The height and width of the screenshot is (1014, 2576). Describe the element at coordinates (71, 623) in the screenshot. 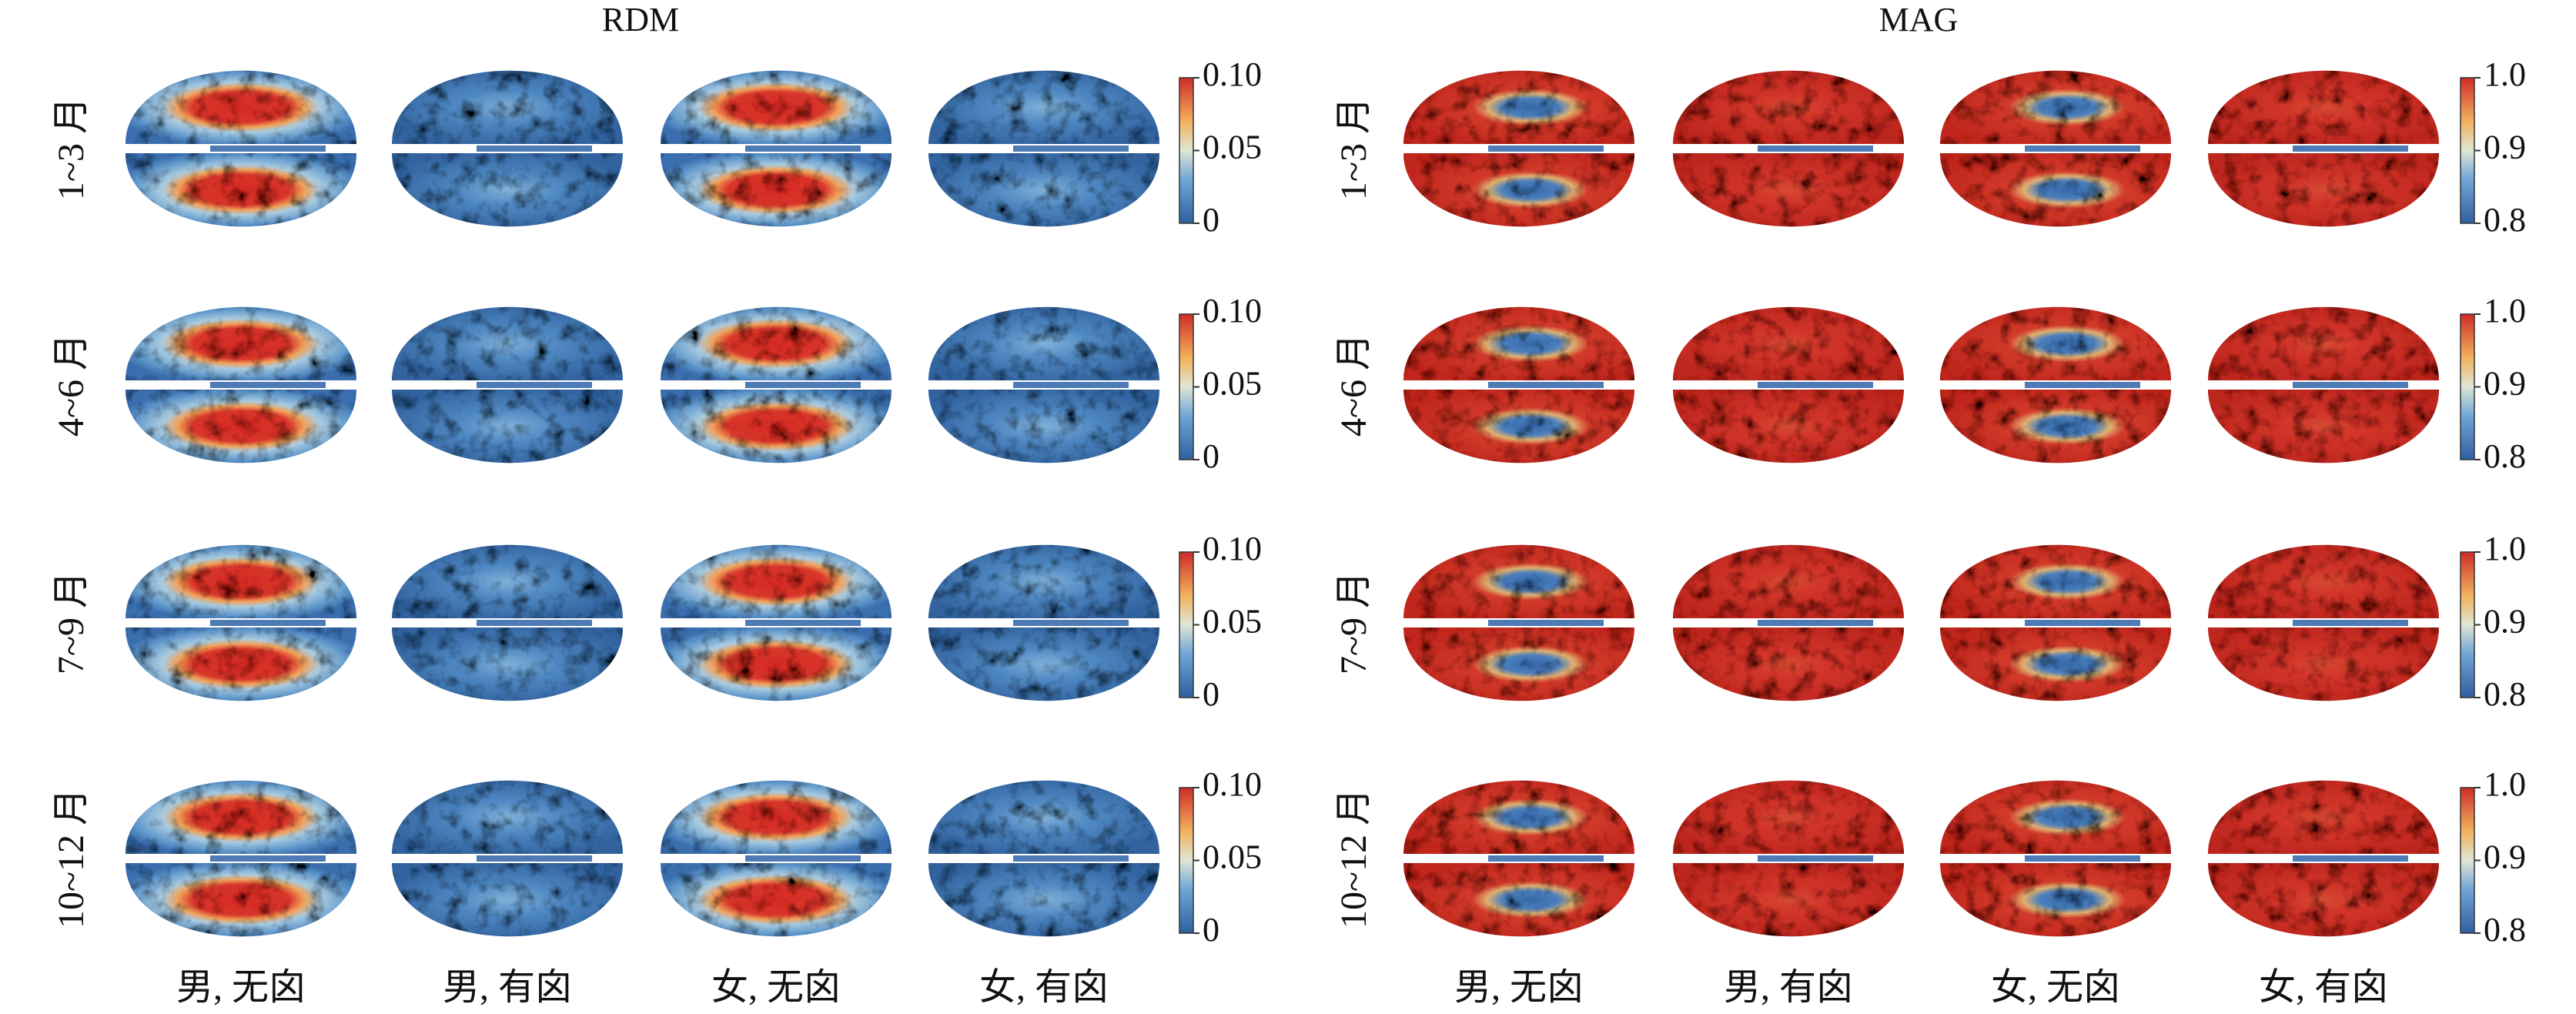

I see `row-label: 7~9 月` at that location.